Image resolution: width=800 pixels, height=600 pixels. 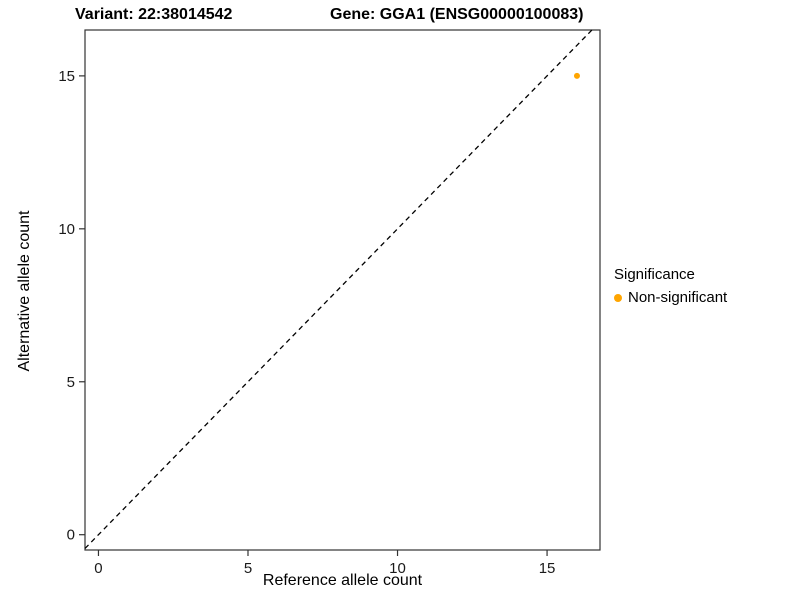 I want to click on legend-entry: Non-significant, so click(x=670, y=297).